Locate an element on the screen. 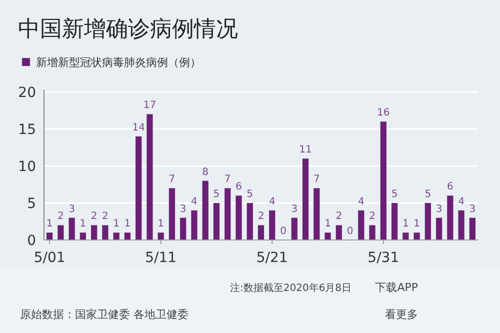 Image resolution: width=500 pixels, height=333 pixels. x-tick-label: 5/01 is located at coordinates (50, 258).